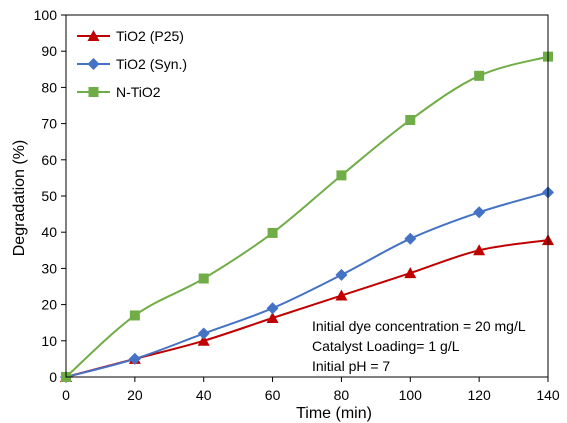 Image resolution: width=567 pixels, height=423 pixels. I want to click on annotation-dye-concentration: Initial dye concentration = 20 mg/L, so click(419, 326).